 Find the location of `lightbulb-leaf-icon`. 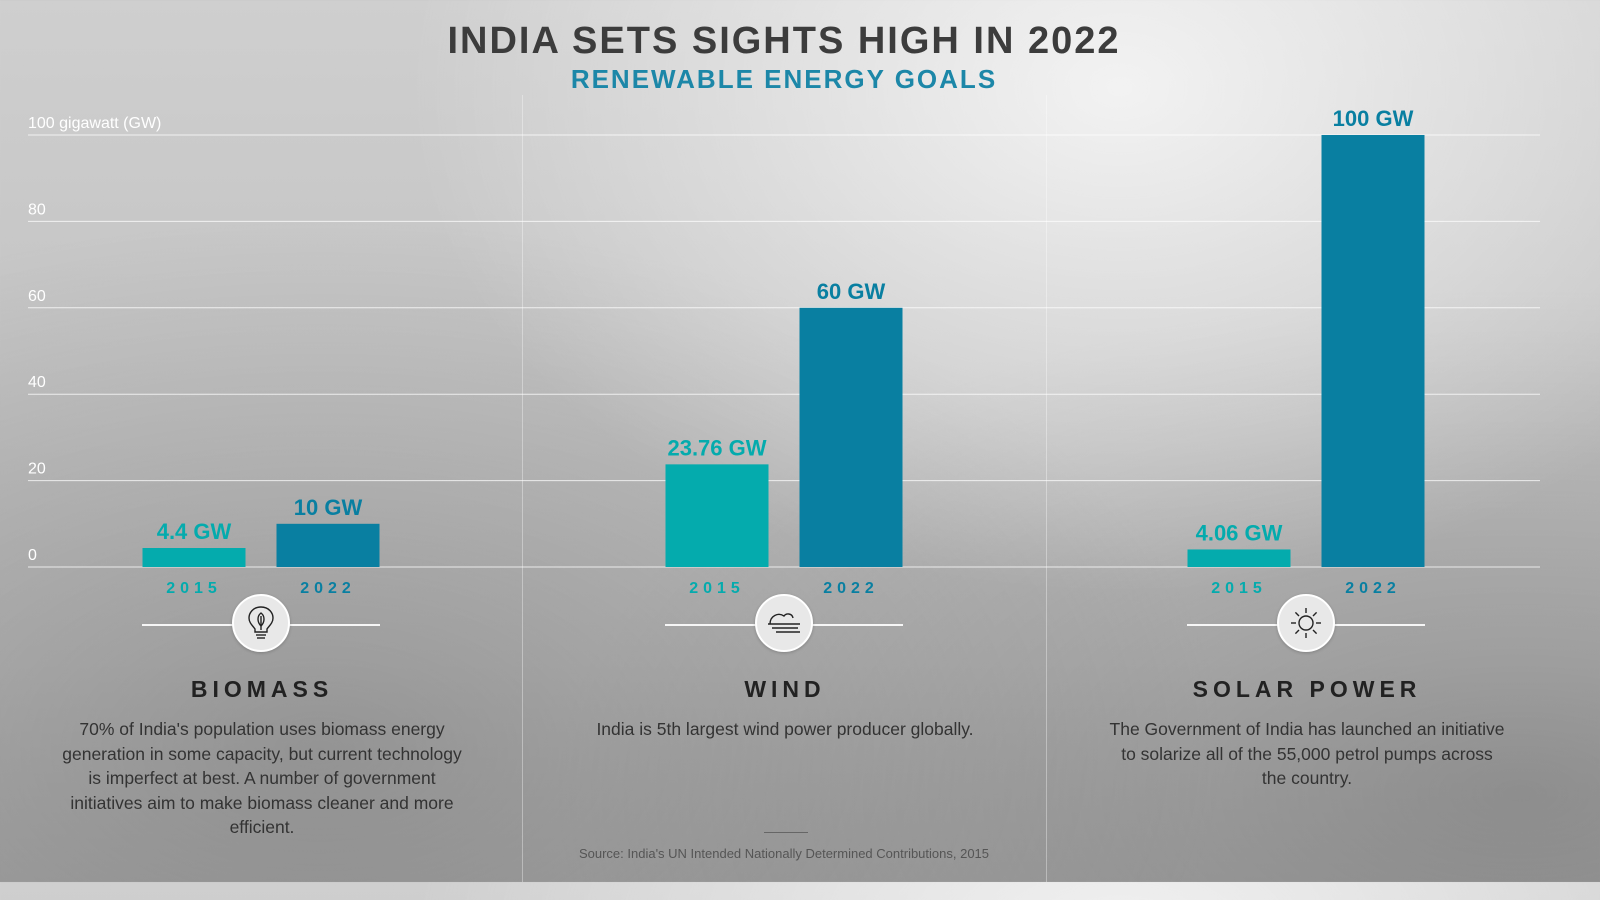

lightbulb-leaf-icon is located at coordinates (261, 623).